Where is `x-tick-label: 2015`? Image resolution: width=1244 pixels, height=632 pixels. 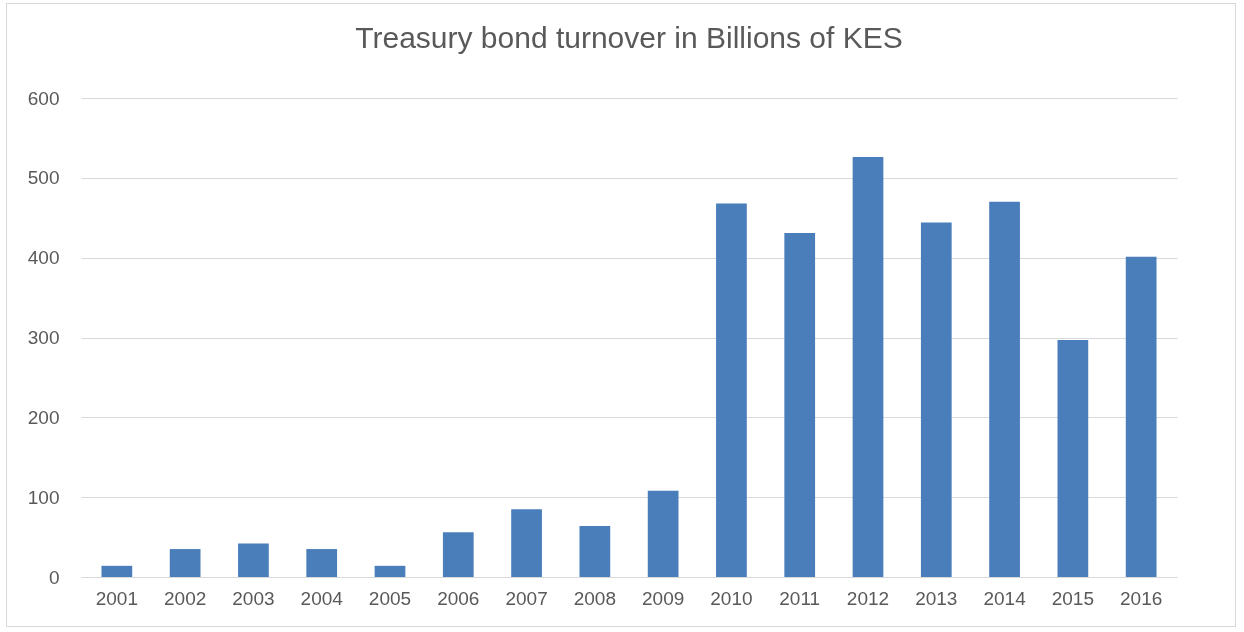 x-tick-label: 2015 is located at coordinates (1072, 598).